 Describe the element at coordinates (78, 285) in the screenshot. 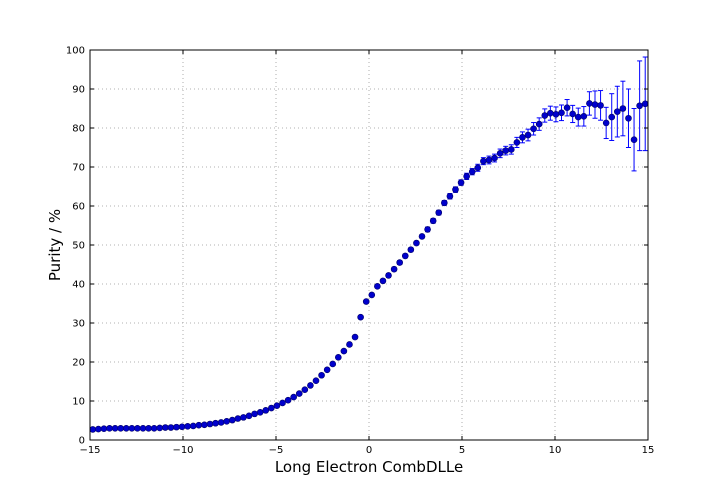

I see `y-tick-label: 40` at that location.